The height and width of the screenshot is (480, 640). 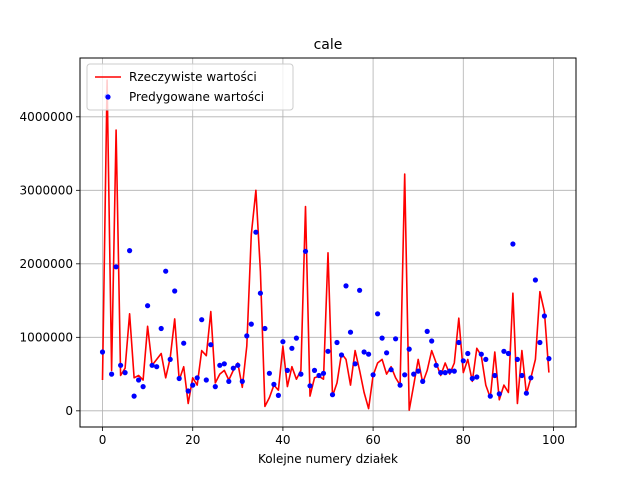 I want to click on y-tick-label: 2000000, so click(x=46, y=264).